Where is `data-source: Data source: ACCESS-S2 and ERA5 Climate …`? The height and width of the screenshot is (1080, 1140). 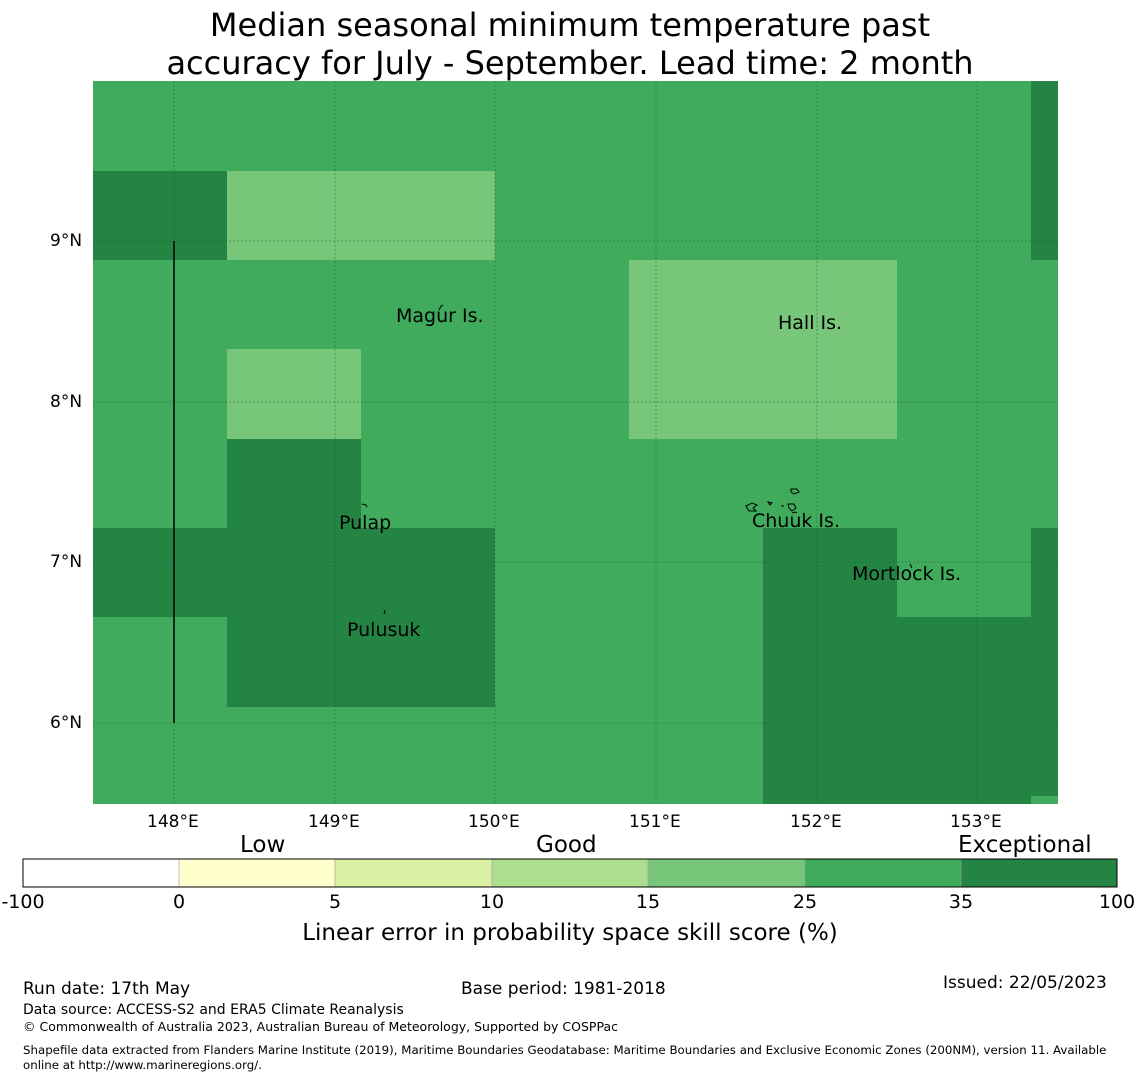
data-source: Data source: ACCESS-S2 and ERA5 Climate … is located at coordinates (213, 1010).